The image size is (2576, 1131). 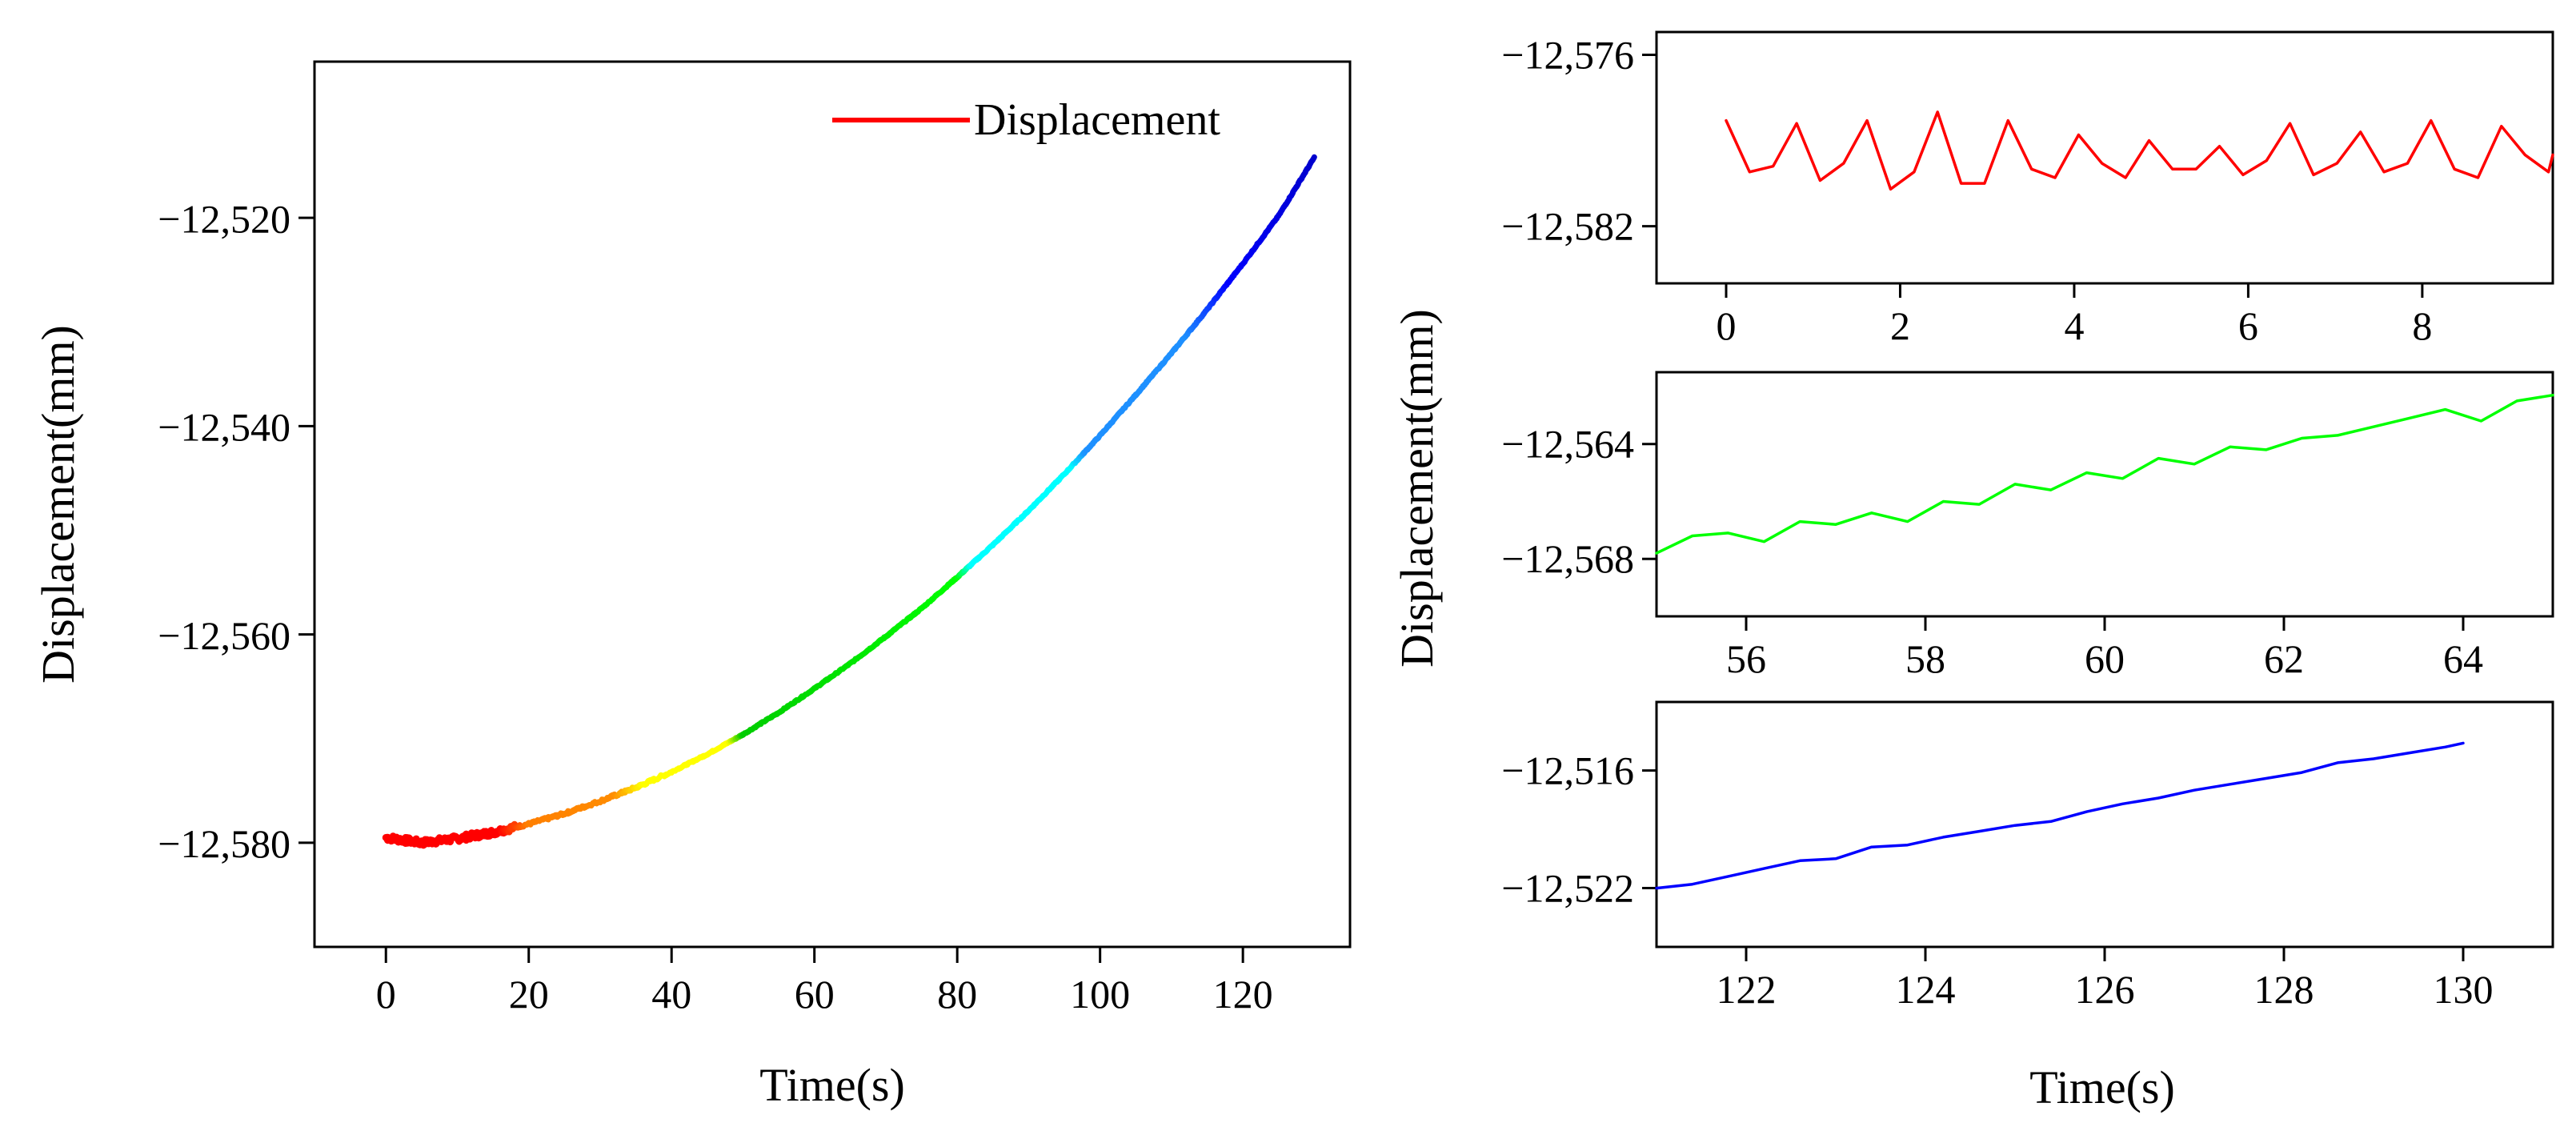 What do you see at coordinates (2284, 659) in the screenshot?
I see `zoom-2-x-tick-label: 62` at bounding box center [2284, 659].